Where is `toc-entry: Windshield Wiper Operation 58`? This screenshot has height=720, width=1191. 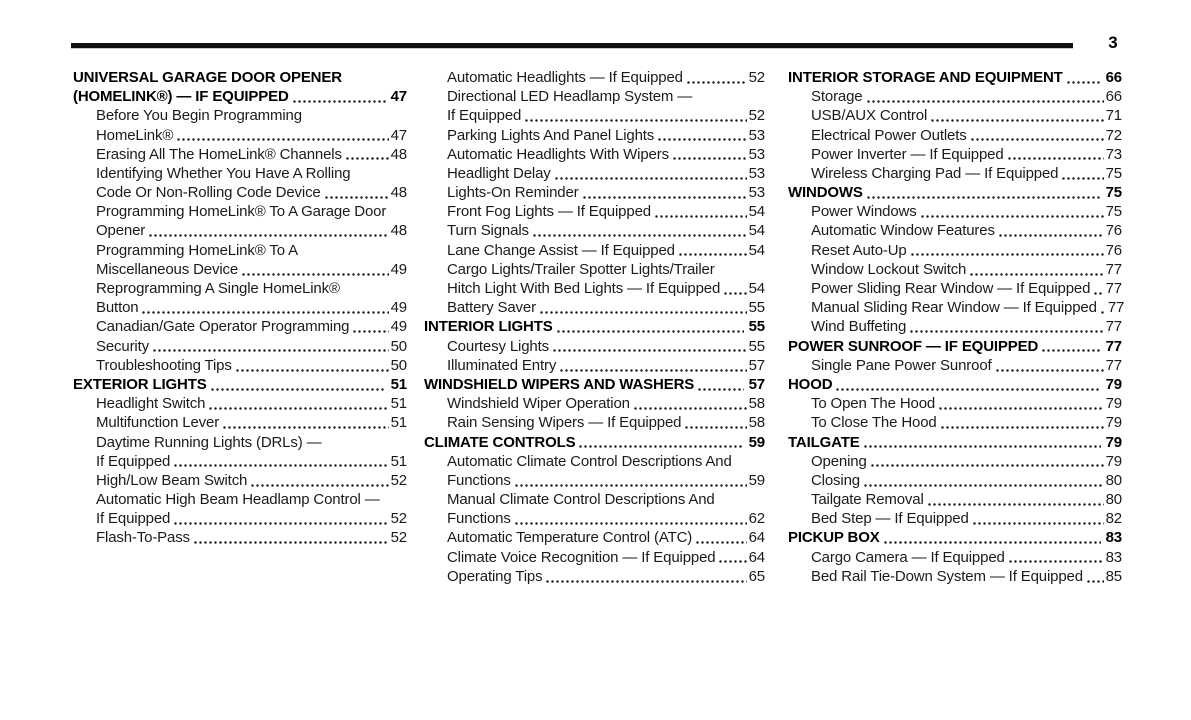 toc-entry: Windshield Wiper Operation 58 is located at coordinates (594, 403).